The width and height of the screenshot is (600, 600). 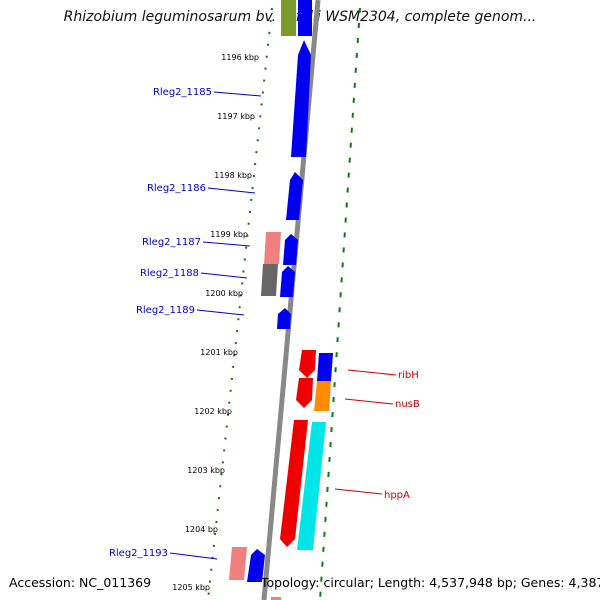 What do you see at coordinates (224, 293) in the screenshot?
I see `tick-label: 1200 kbp` at bounding box center [224, 293].